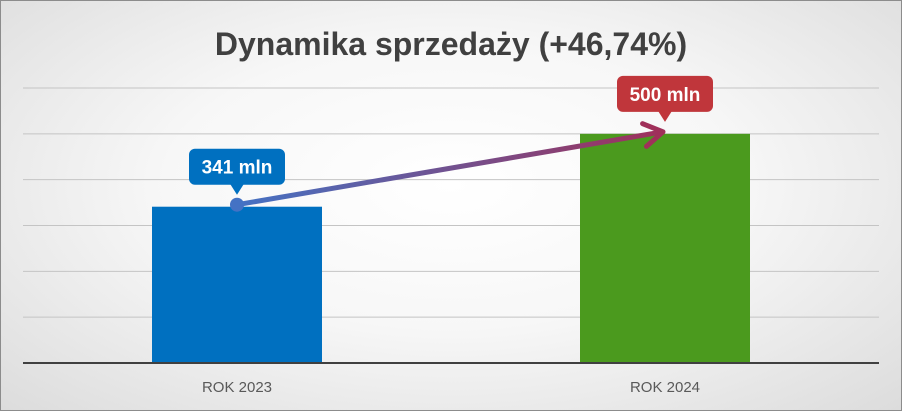 The width and height of the screenshot is (902, 411). Describe the element at coordinates (665, 387) in the screenshot. I see `x-tick-label: ROK 2024` at that location.